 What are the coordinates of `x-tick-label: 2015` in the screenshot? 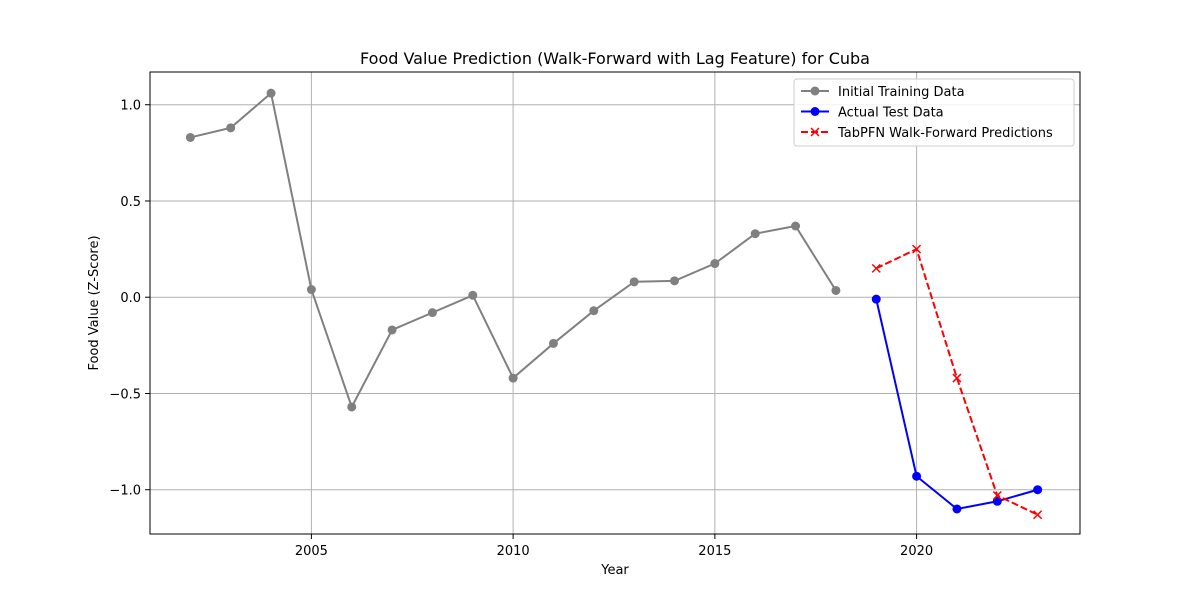 It's located at (714, 551).